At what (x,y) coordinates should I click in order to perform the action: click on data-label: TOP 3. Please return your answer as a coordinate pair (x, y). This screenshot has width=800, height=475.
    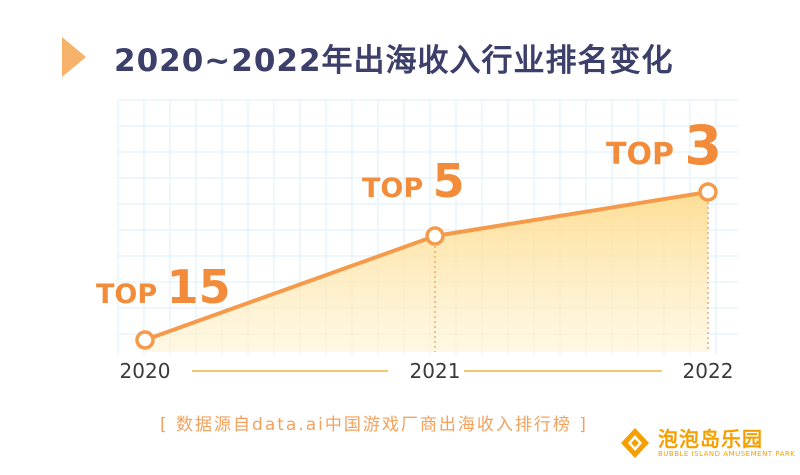
    Looking at the image, I should click on (664, 145).